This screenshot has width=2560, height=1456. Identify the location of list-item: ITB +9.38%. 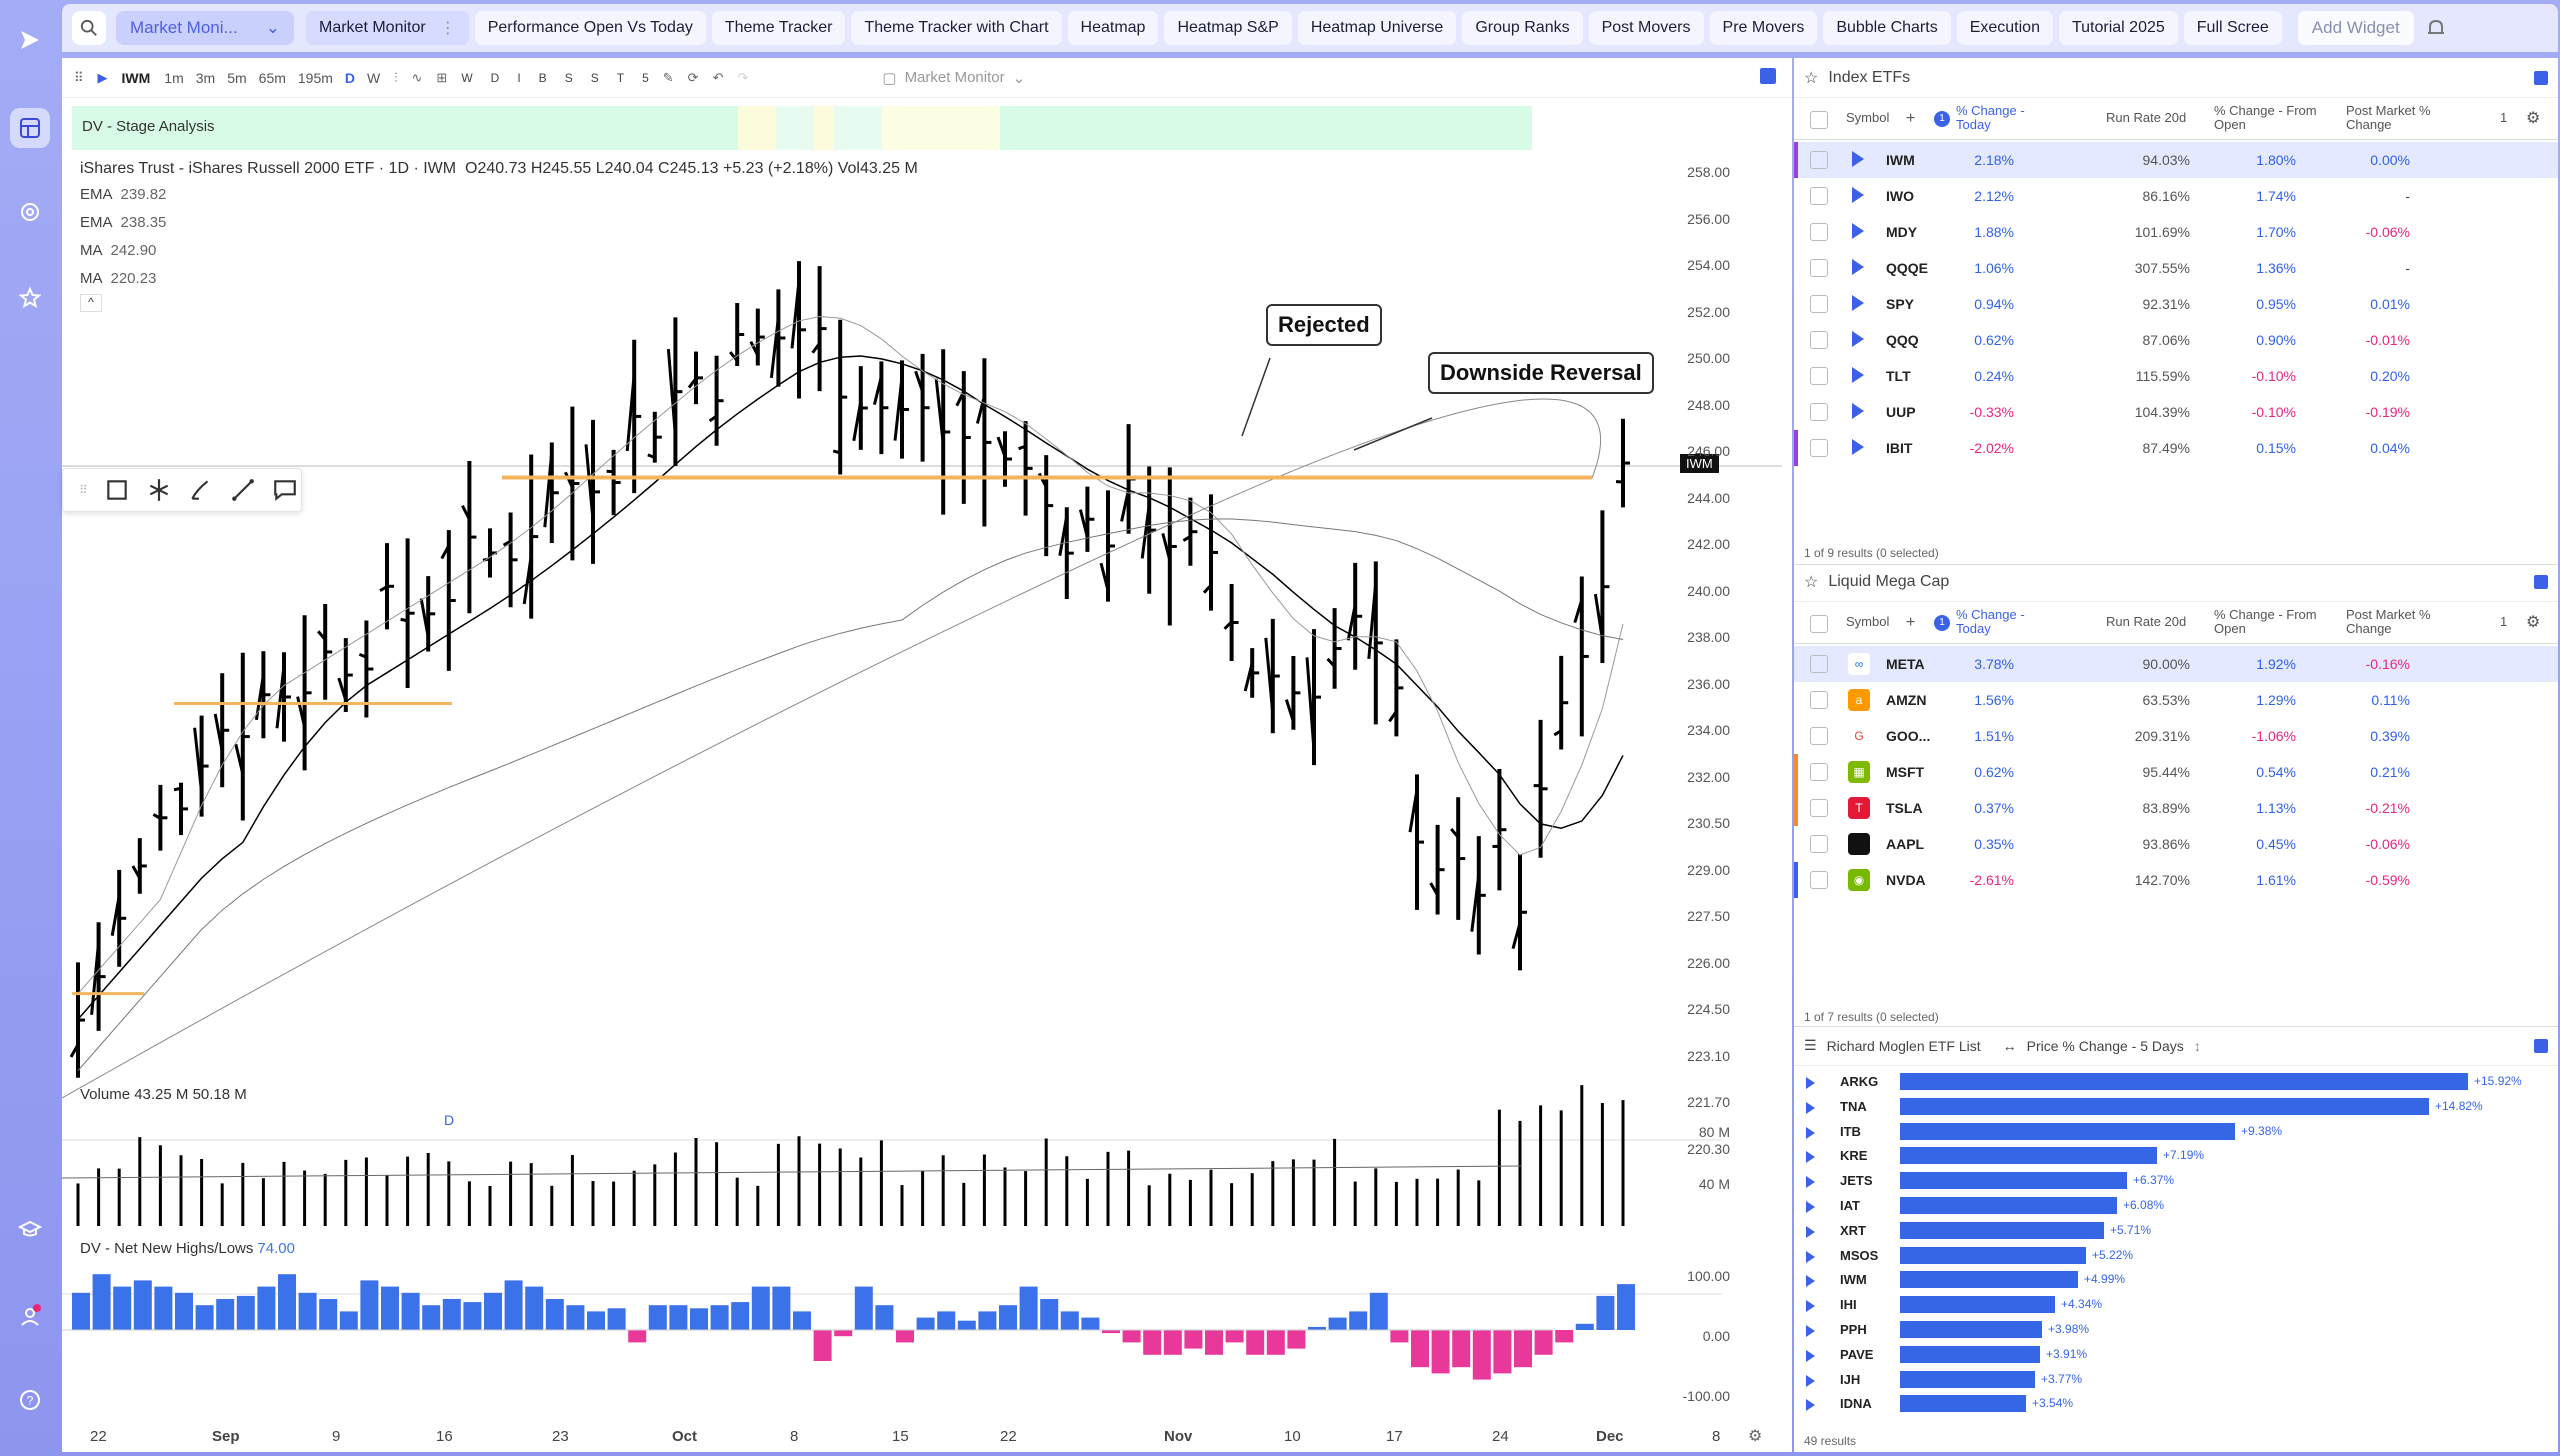
(2176, 1132).